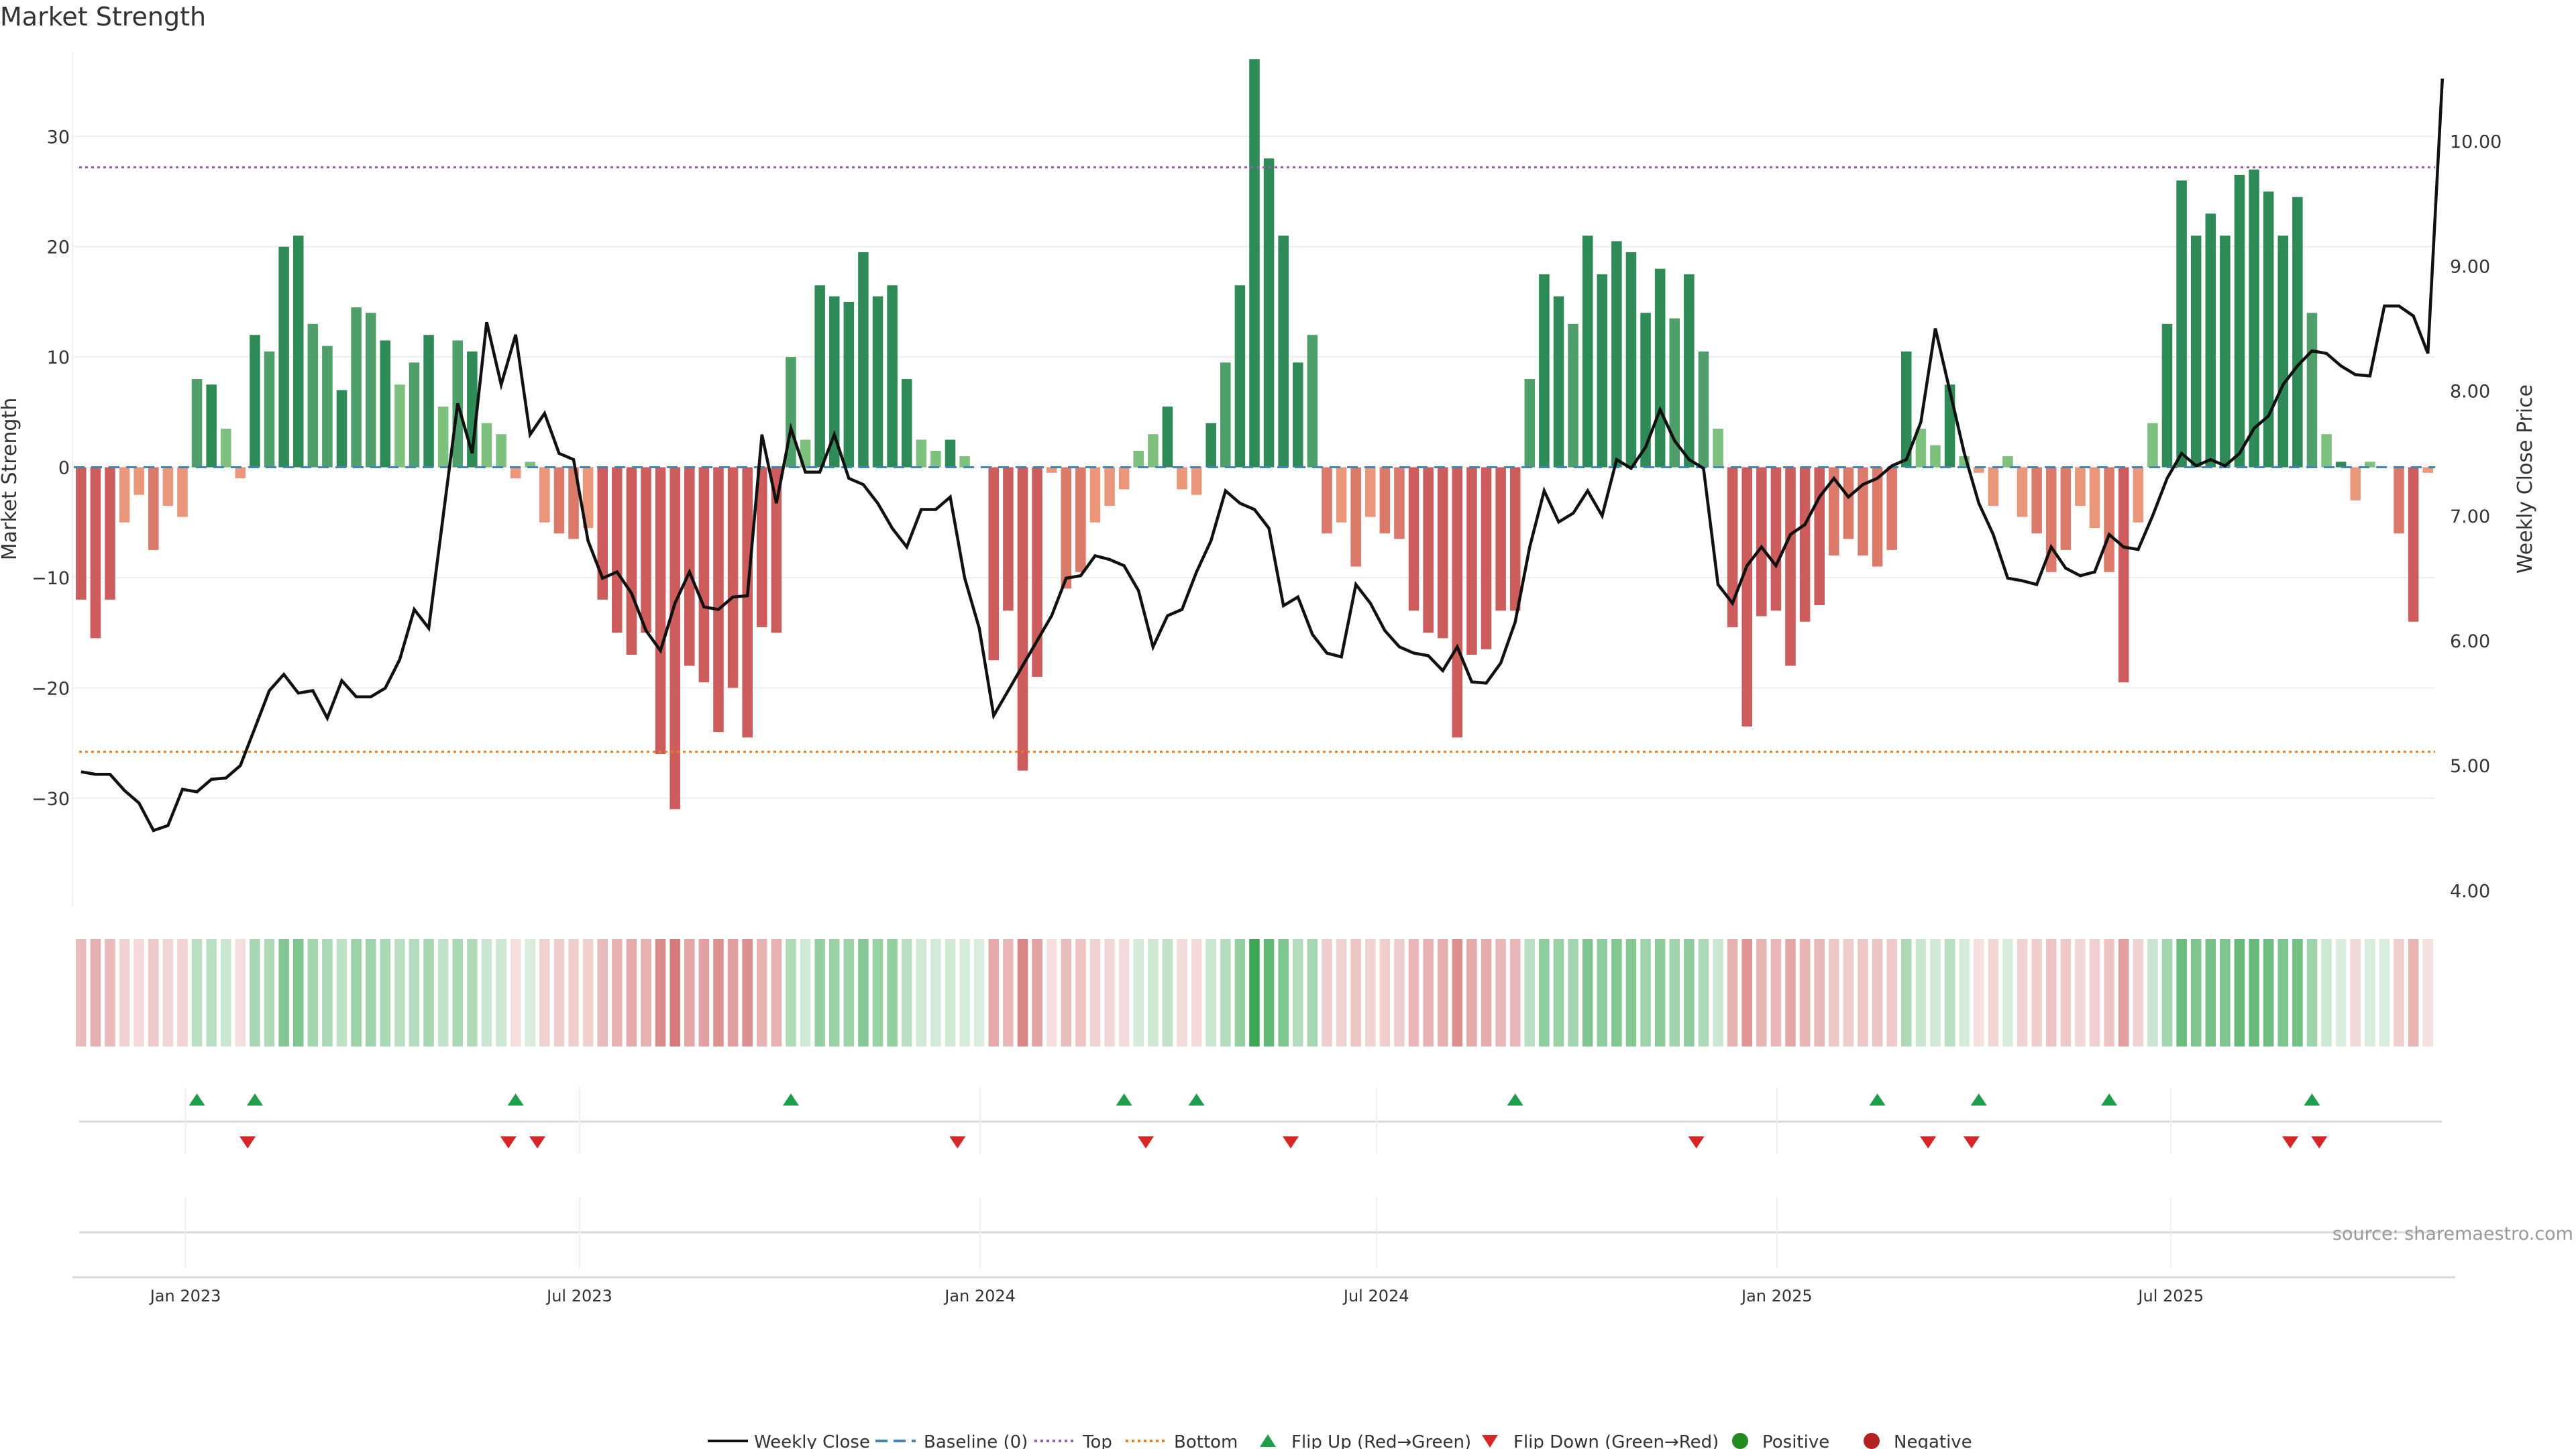  What do you see at coordinates (1381, 1440) in the screenshot?
I see `legend-flip-up-label: Flip Up (Red→Green)` at bounding box center [1381, 1440].